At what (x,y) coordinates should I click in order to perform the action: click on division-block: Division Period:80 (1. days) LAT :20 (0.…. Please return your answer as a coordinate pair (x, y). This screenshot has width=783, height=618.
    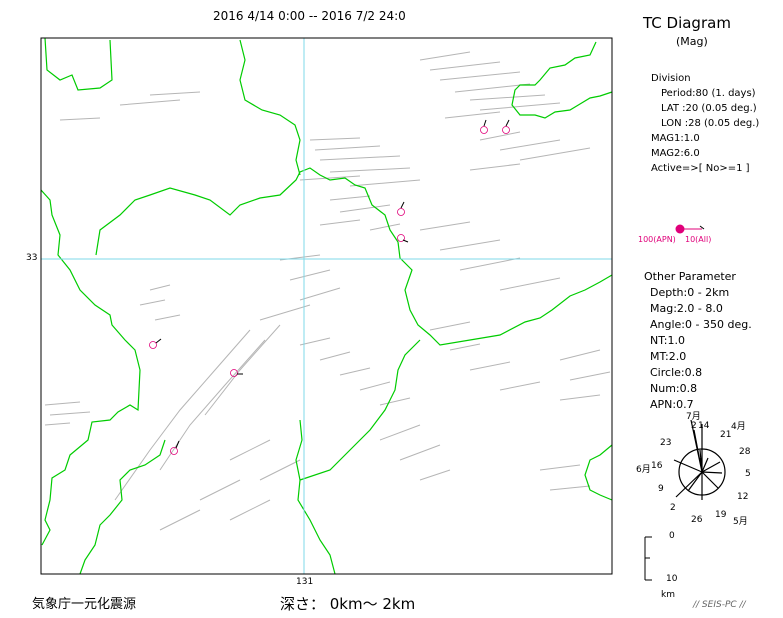
    Looking at the image, I should click on (705, 123).